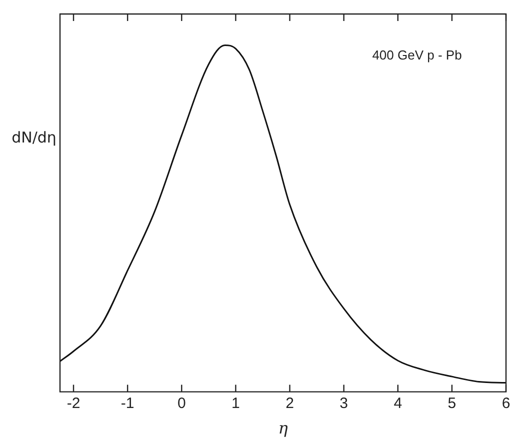 The height and width of the screenshot is (447, 514). What do you see at coordinates (236, 403) in the screenshot?
I see `x-tick-label: 1` at bounding box center [236, 403].